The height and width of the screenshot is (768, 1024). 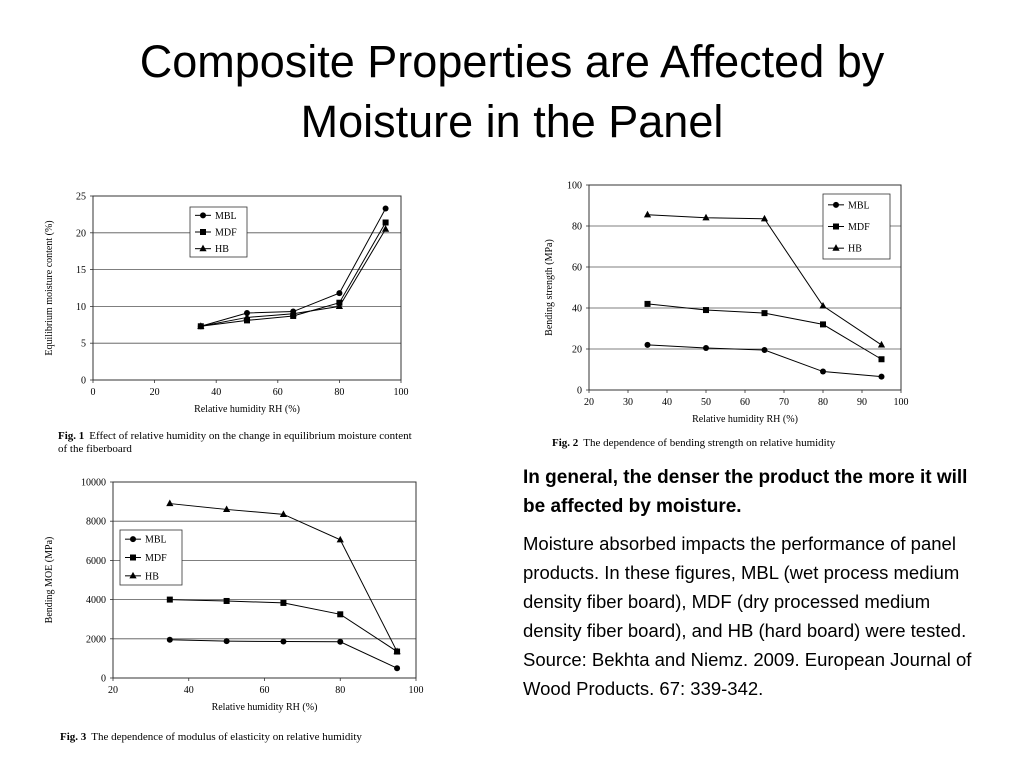 I want to click on fig3-x-tick-label-0: 20, so click(x=113, y=690).